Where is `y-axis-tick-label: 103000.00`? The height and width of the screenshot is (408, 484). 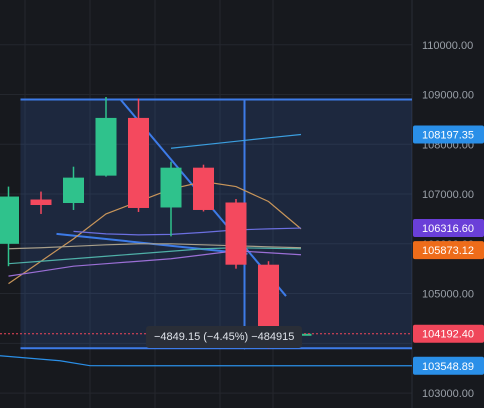 y-axis-tick-label: 103000.00 is located at coordinates (448, 394).